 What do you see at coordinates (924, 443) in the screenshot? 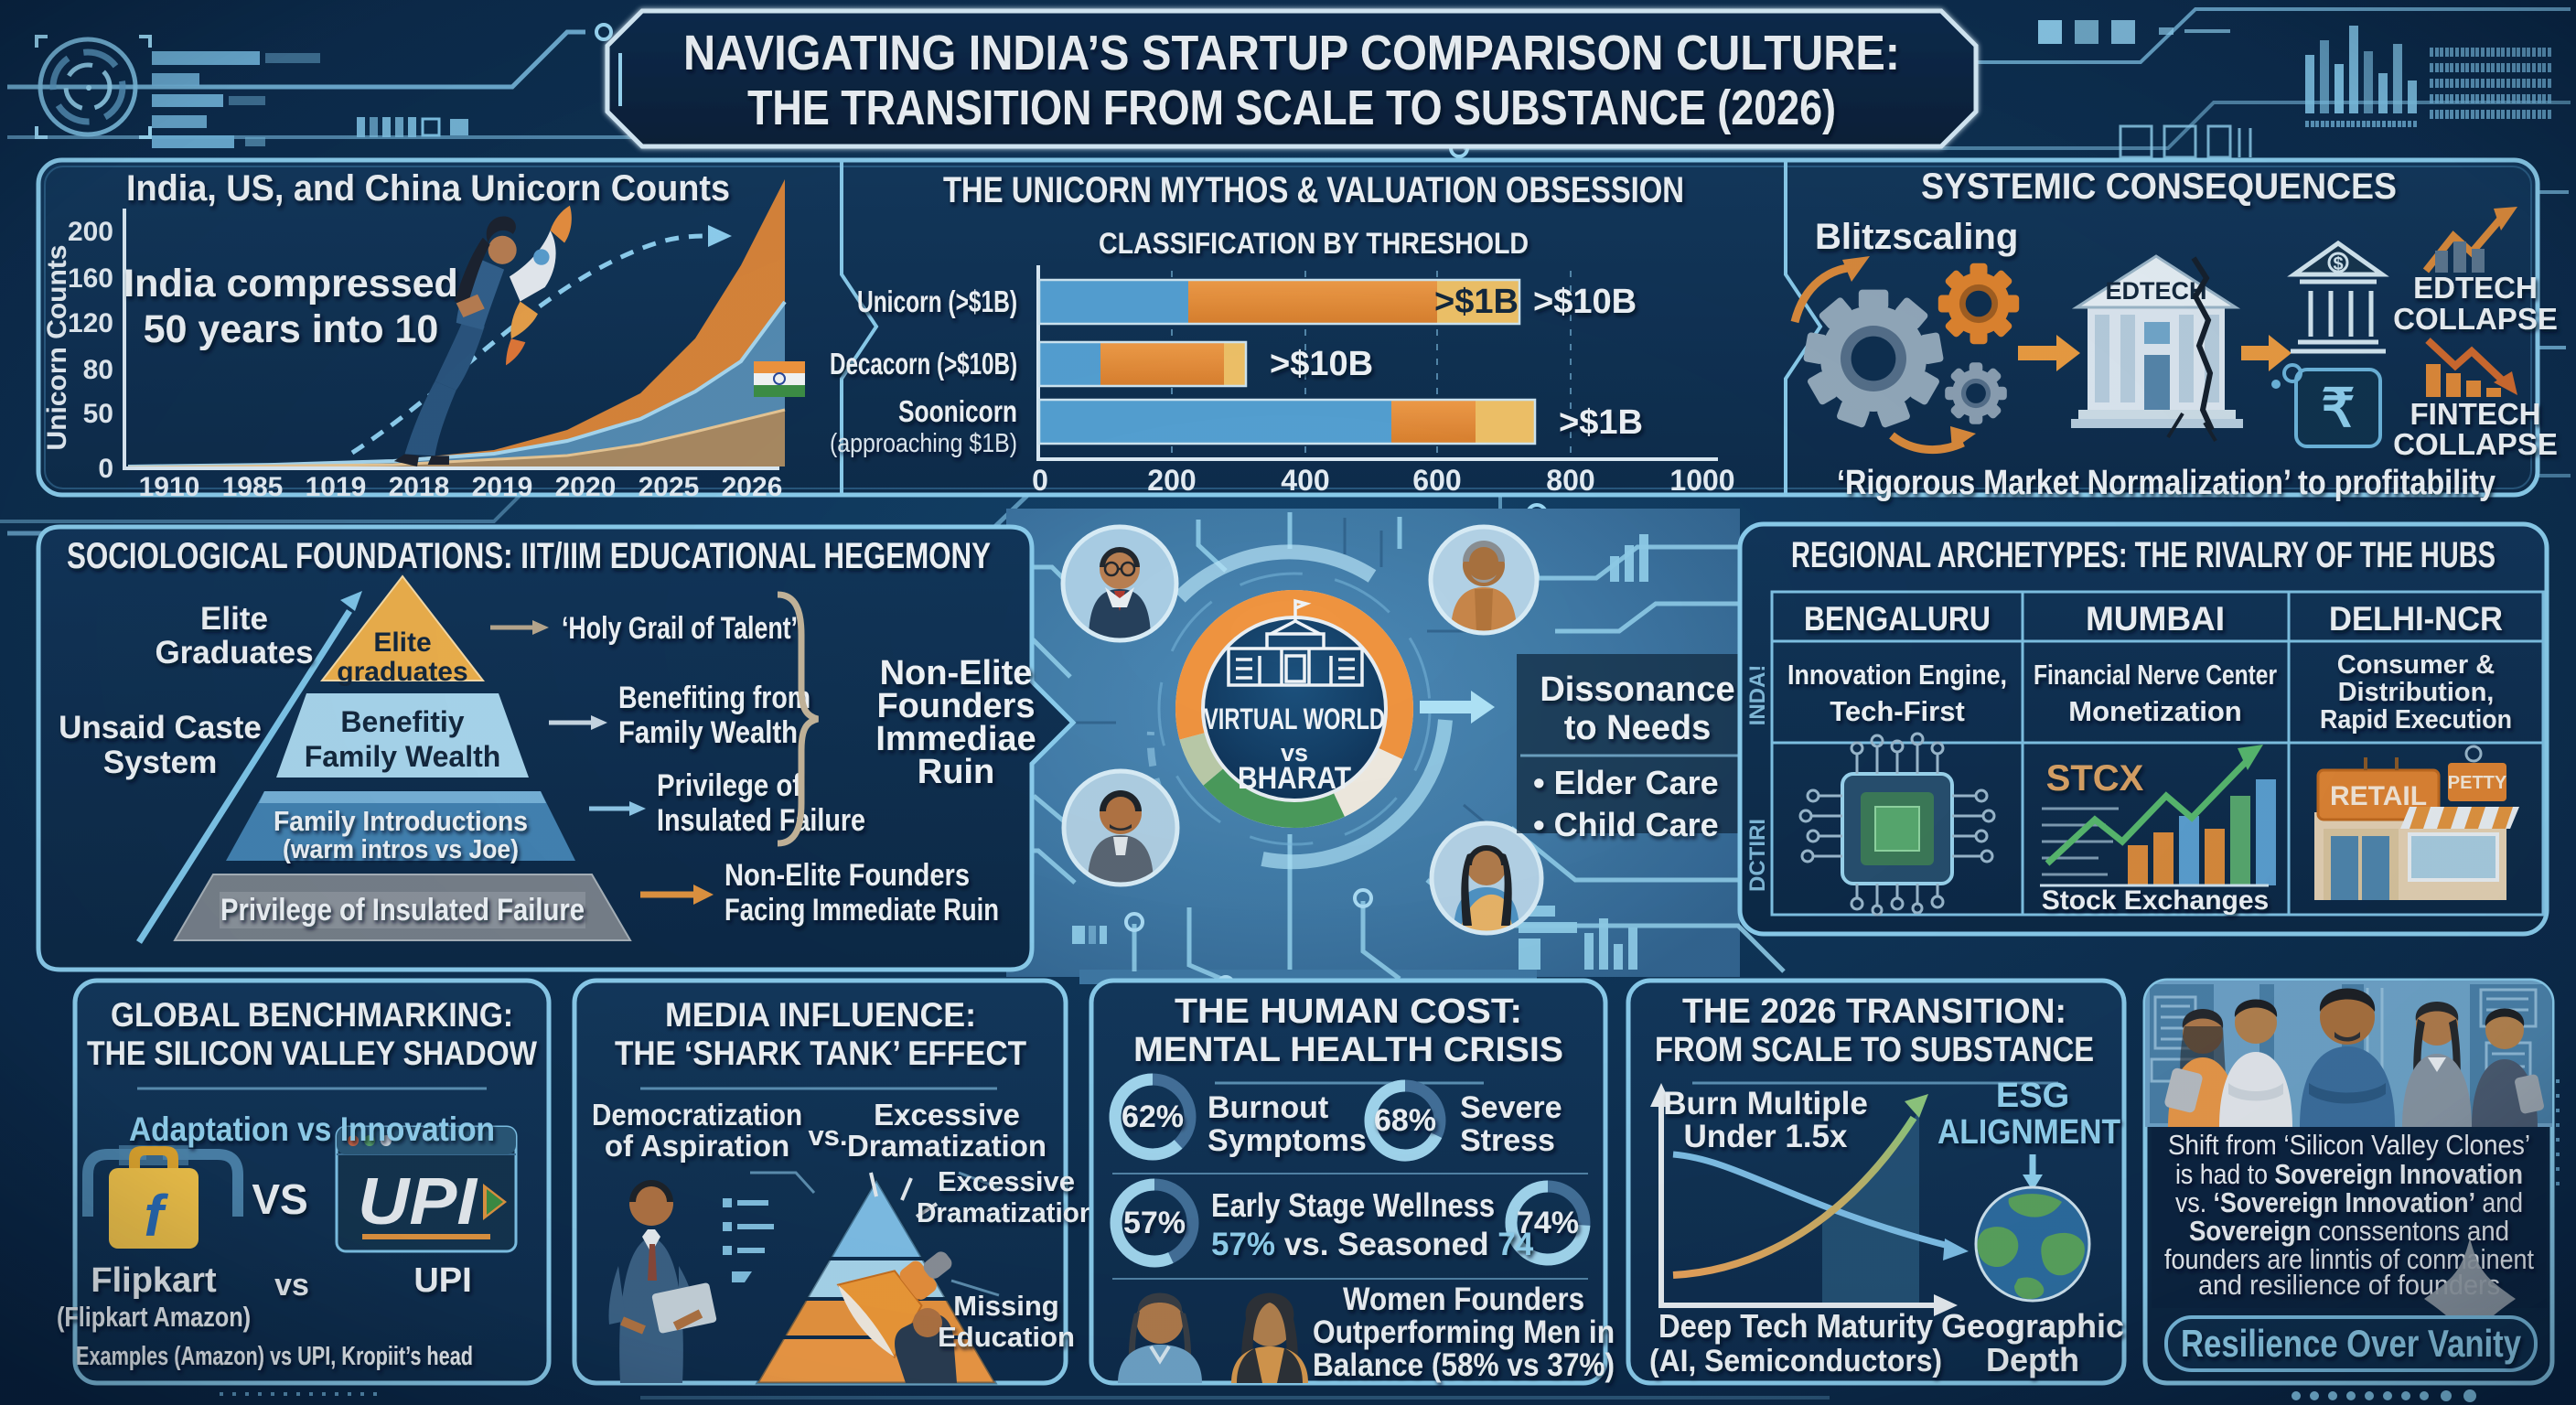
I see `svg-text: (approaching $1B)` at bounding box center [924, 443].